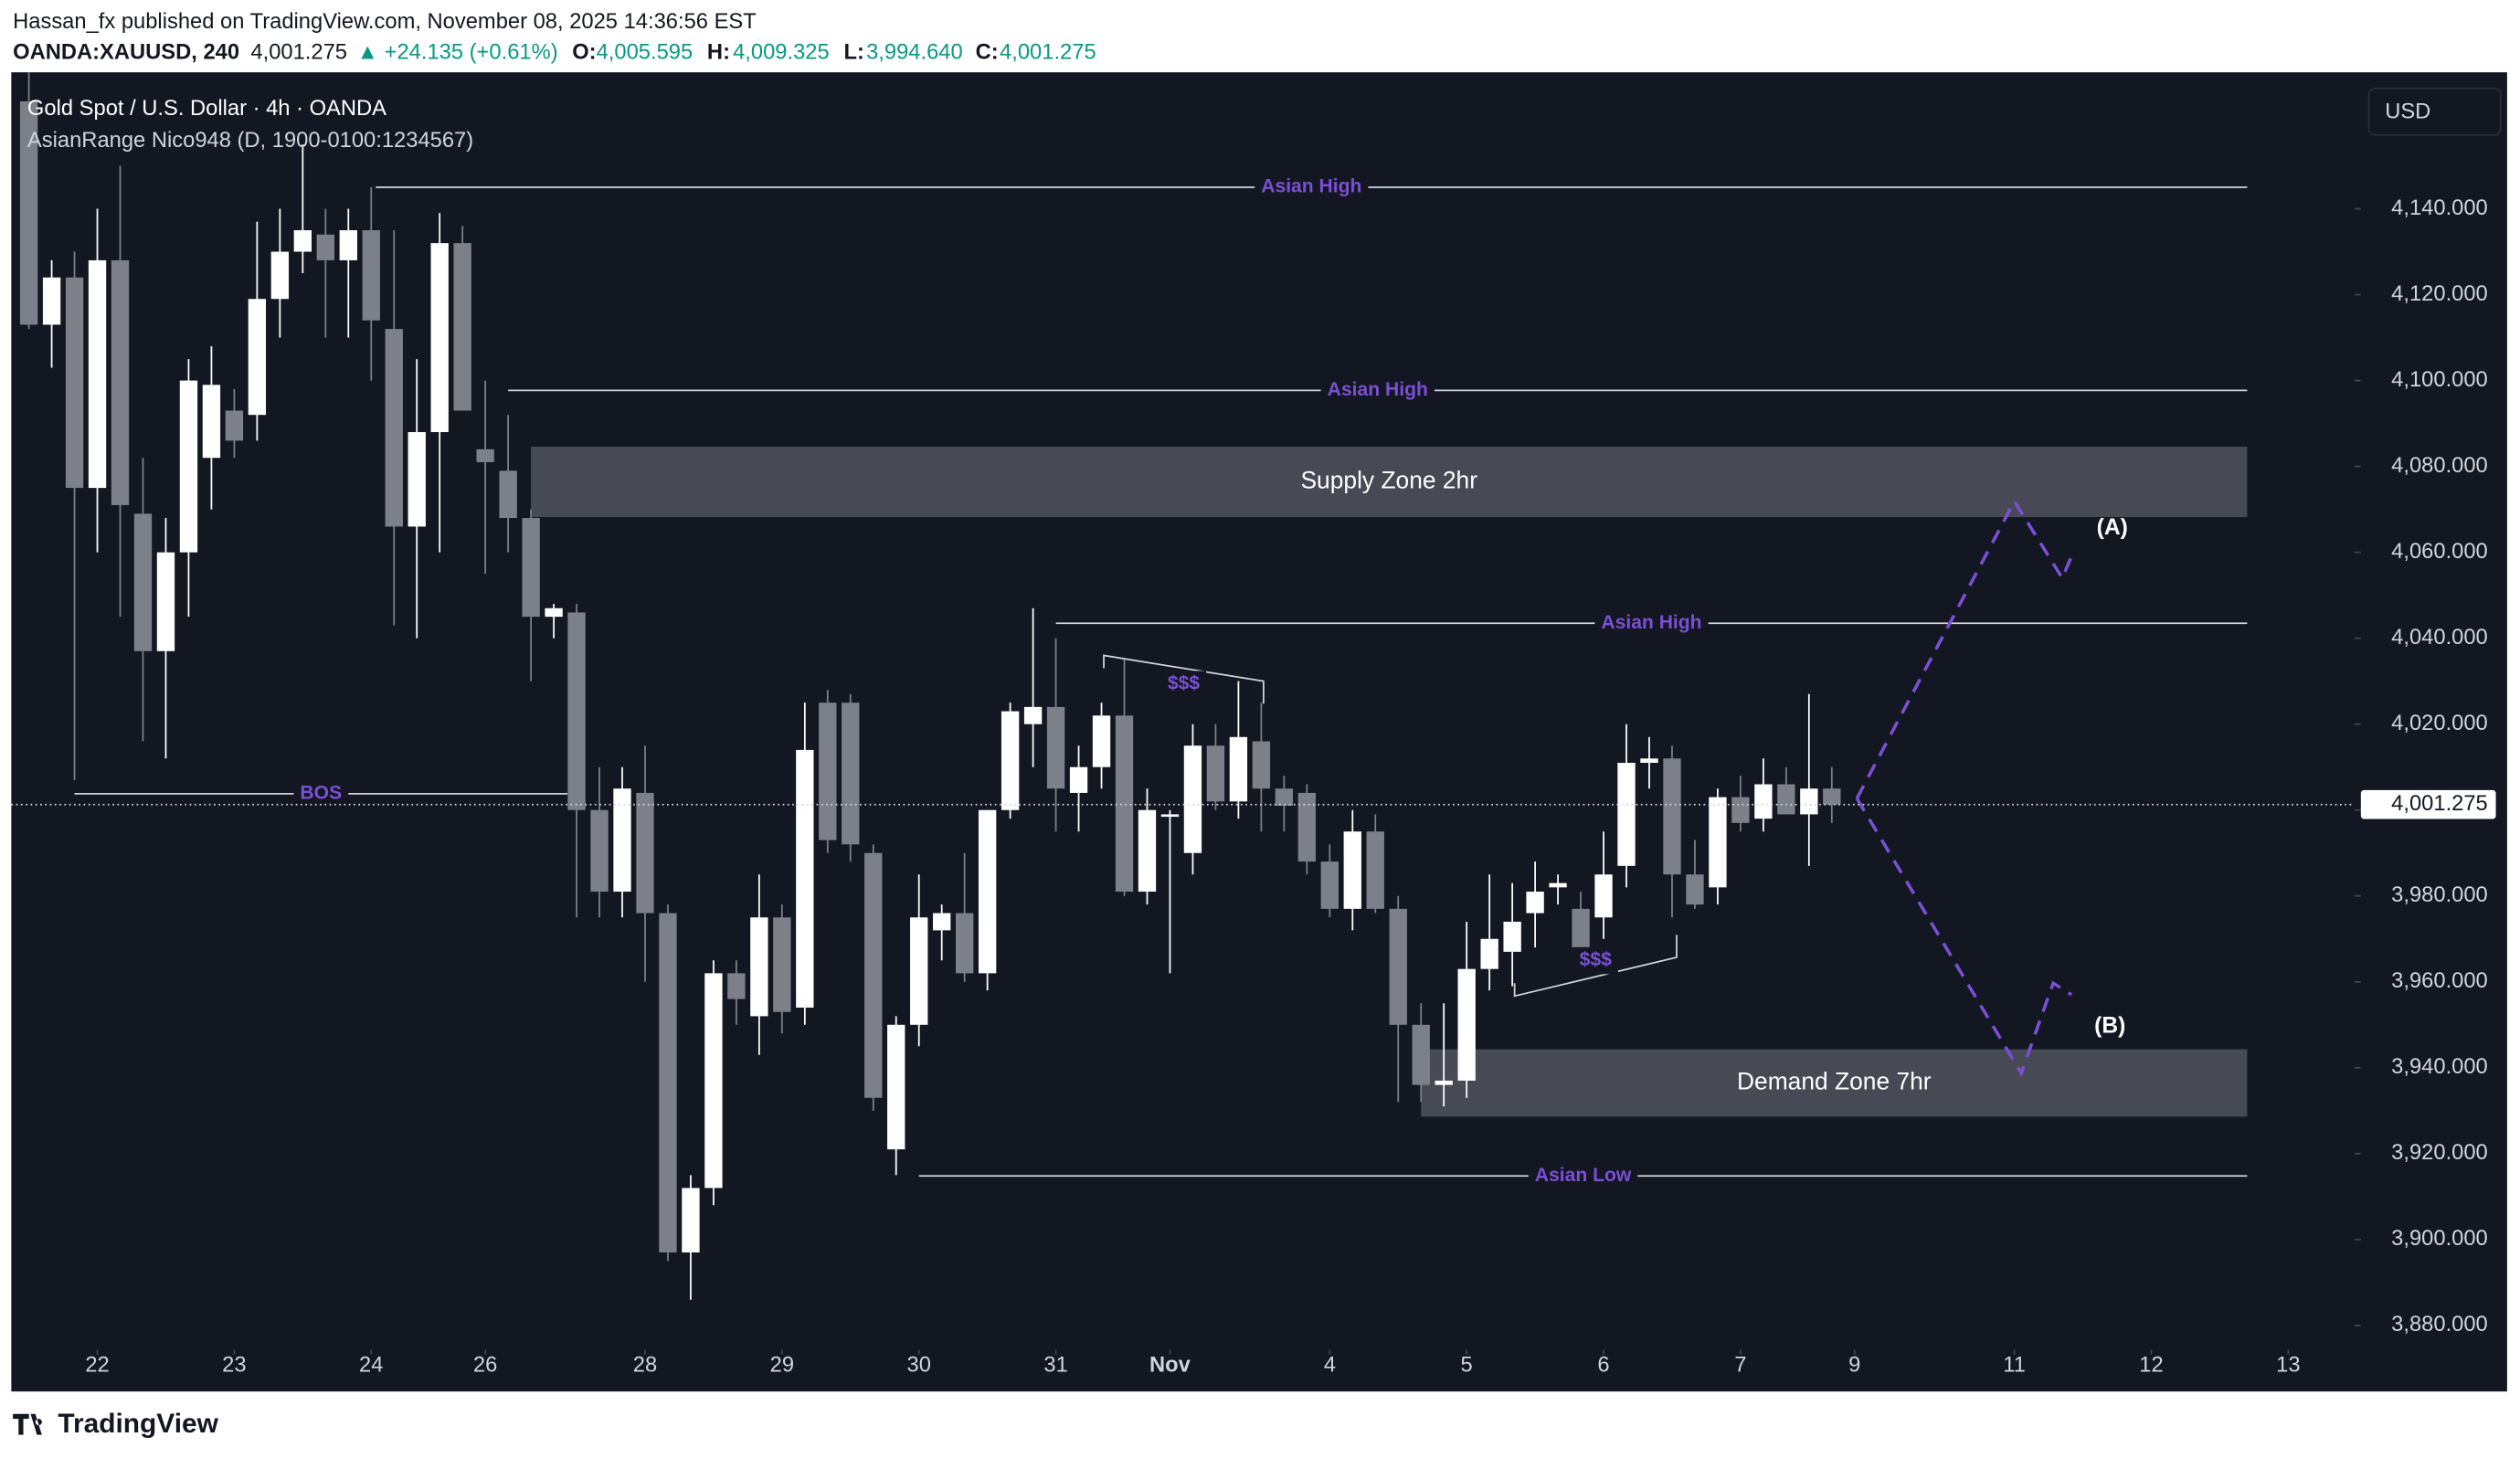  I want to click on logo: TradingView, so click(116, 1424).